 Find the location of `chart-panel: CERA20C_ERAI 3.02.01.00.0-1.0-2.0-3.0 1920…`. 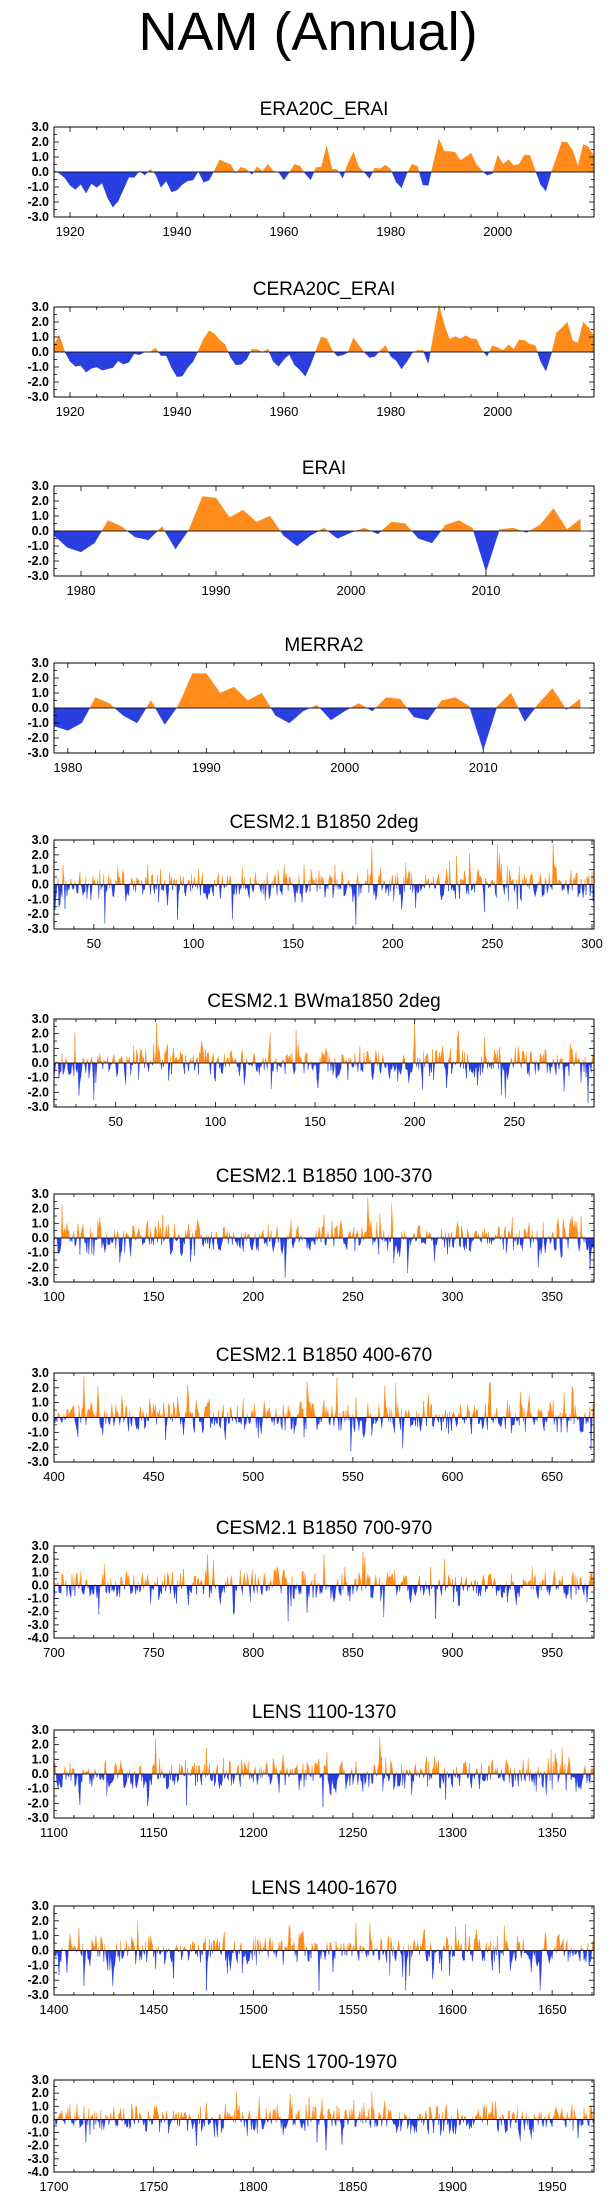

chart-panel: CERA20C_ERAI 3.02.01.00.0-1.0-2.0-3.0 1920… is located at coordinates (311, 349).